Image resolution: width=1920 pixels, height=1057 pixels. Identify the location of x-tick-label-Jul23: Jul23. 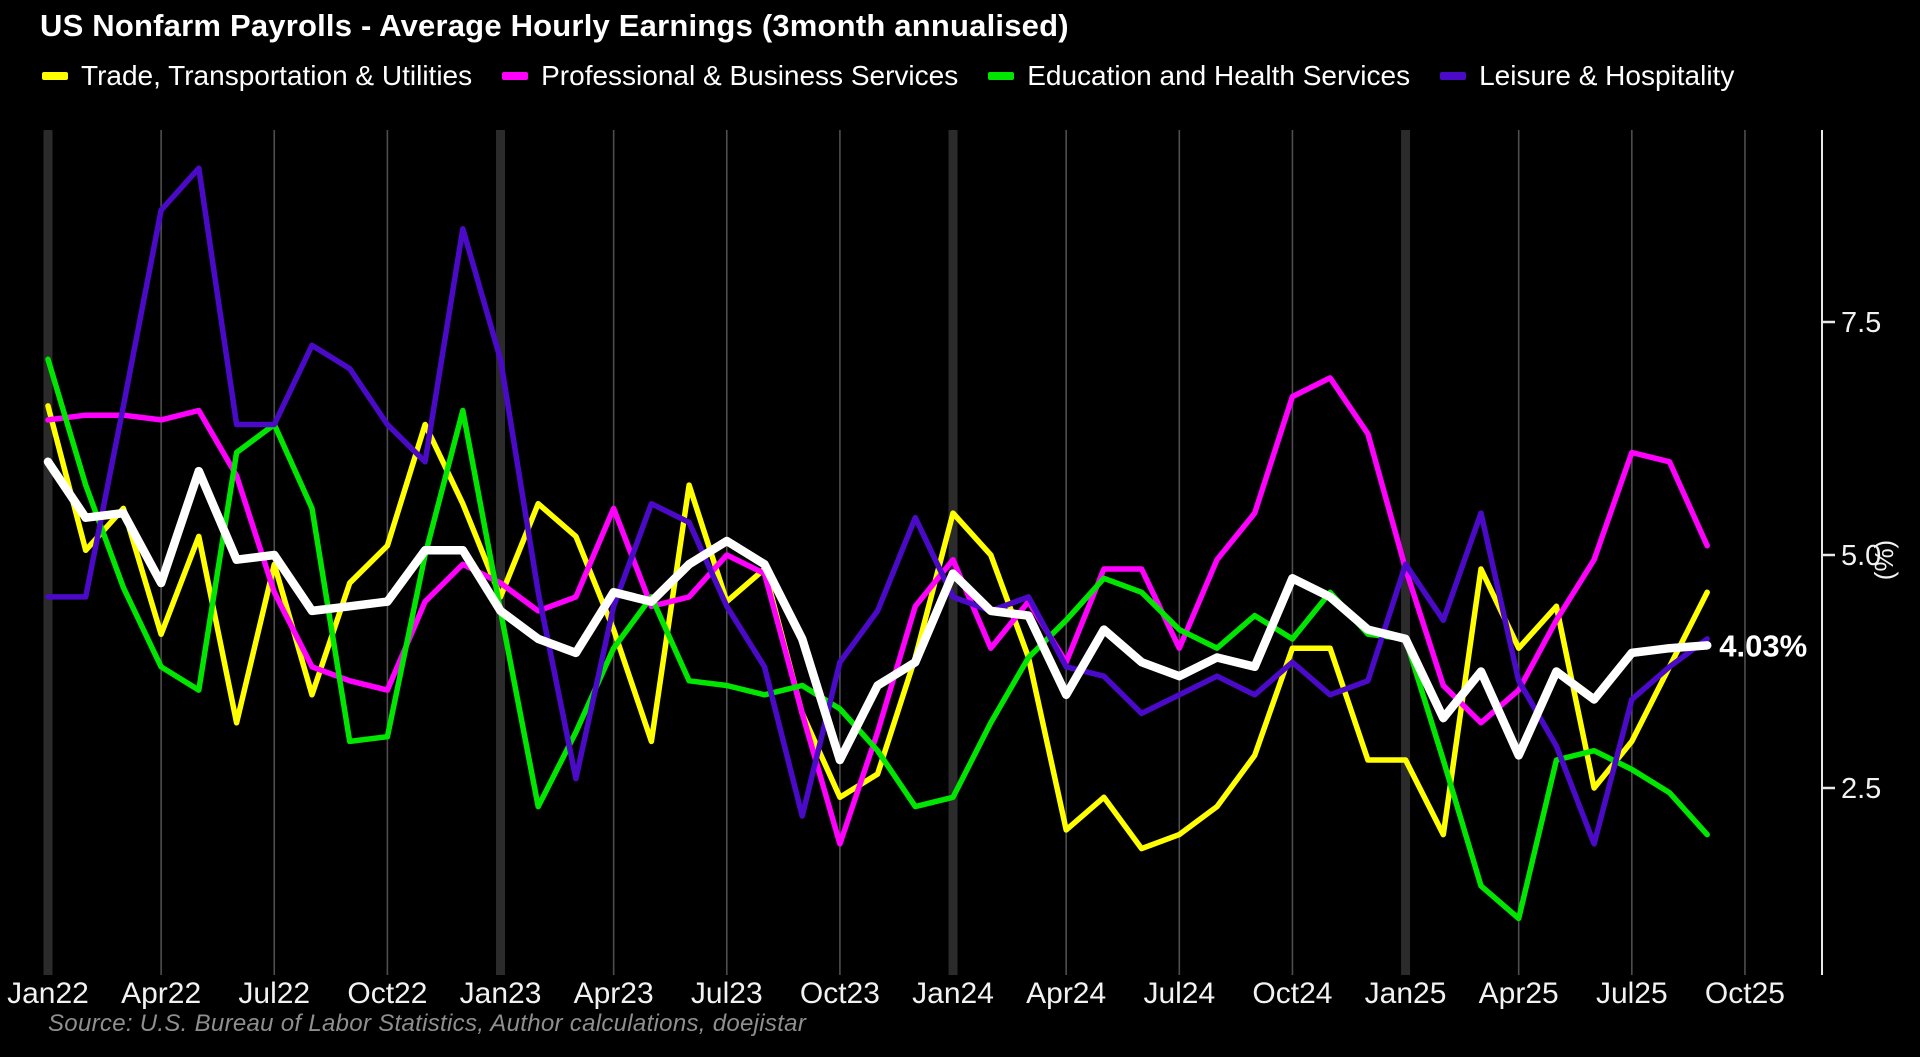
(727, 993).